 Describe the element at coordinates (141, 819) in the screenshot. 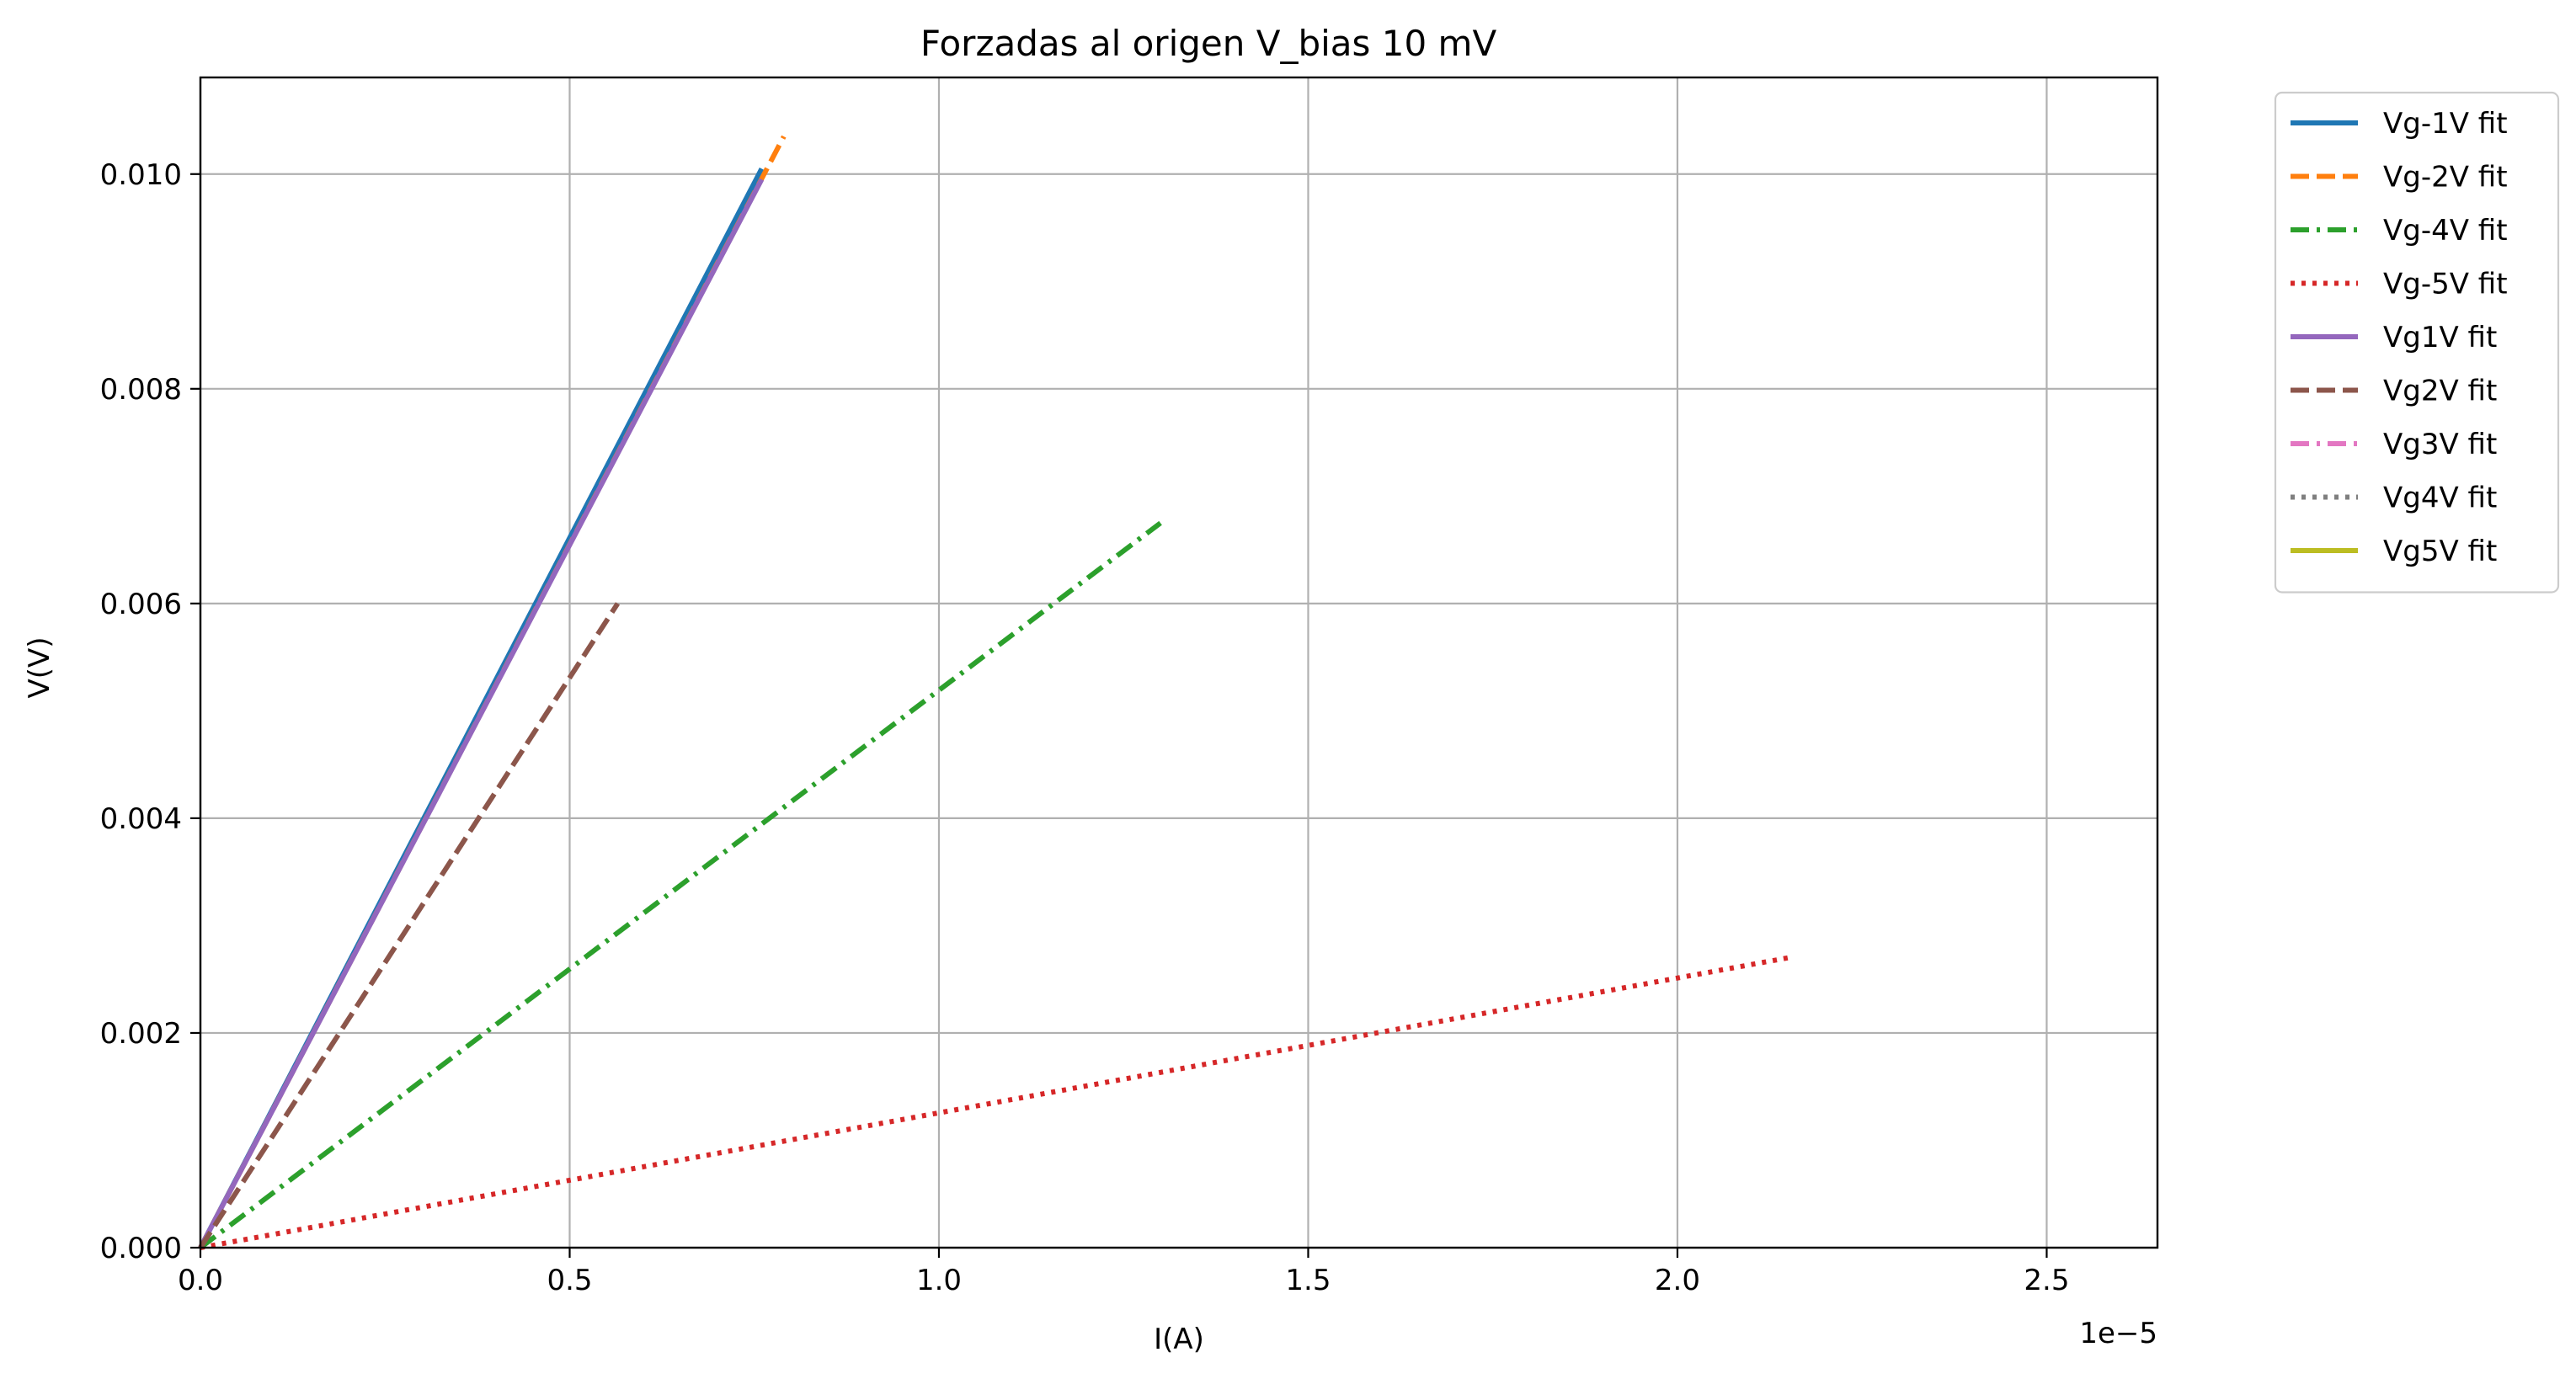

I see `y-tick-label: 0.004` at that location.